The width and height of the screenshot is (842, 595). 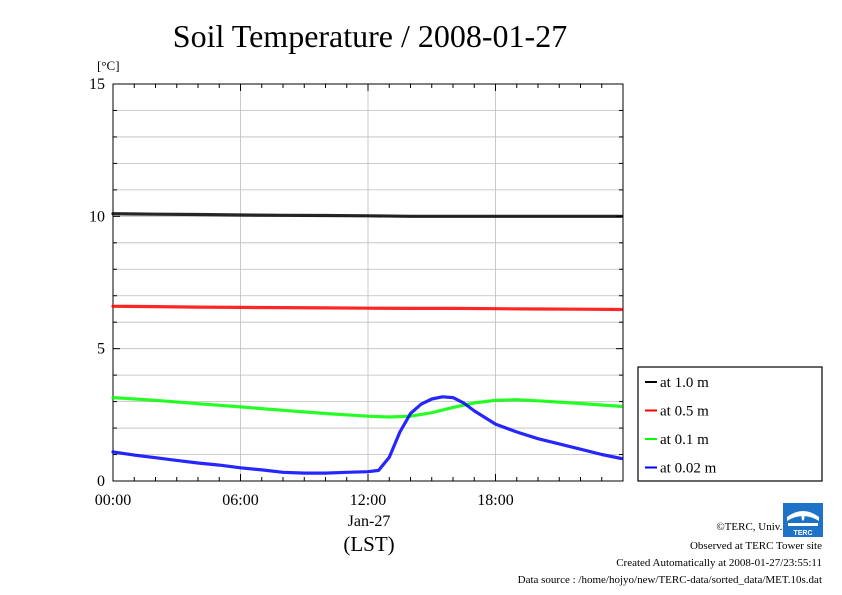 What do you see at coordinates (101, 349) in the screenshot?
I see `y-tick-label: 5` at bounding box center [101, 349].